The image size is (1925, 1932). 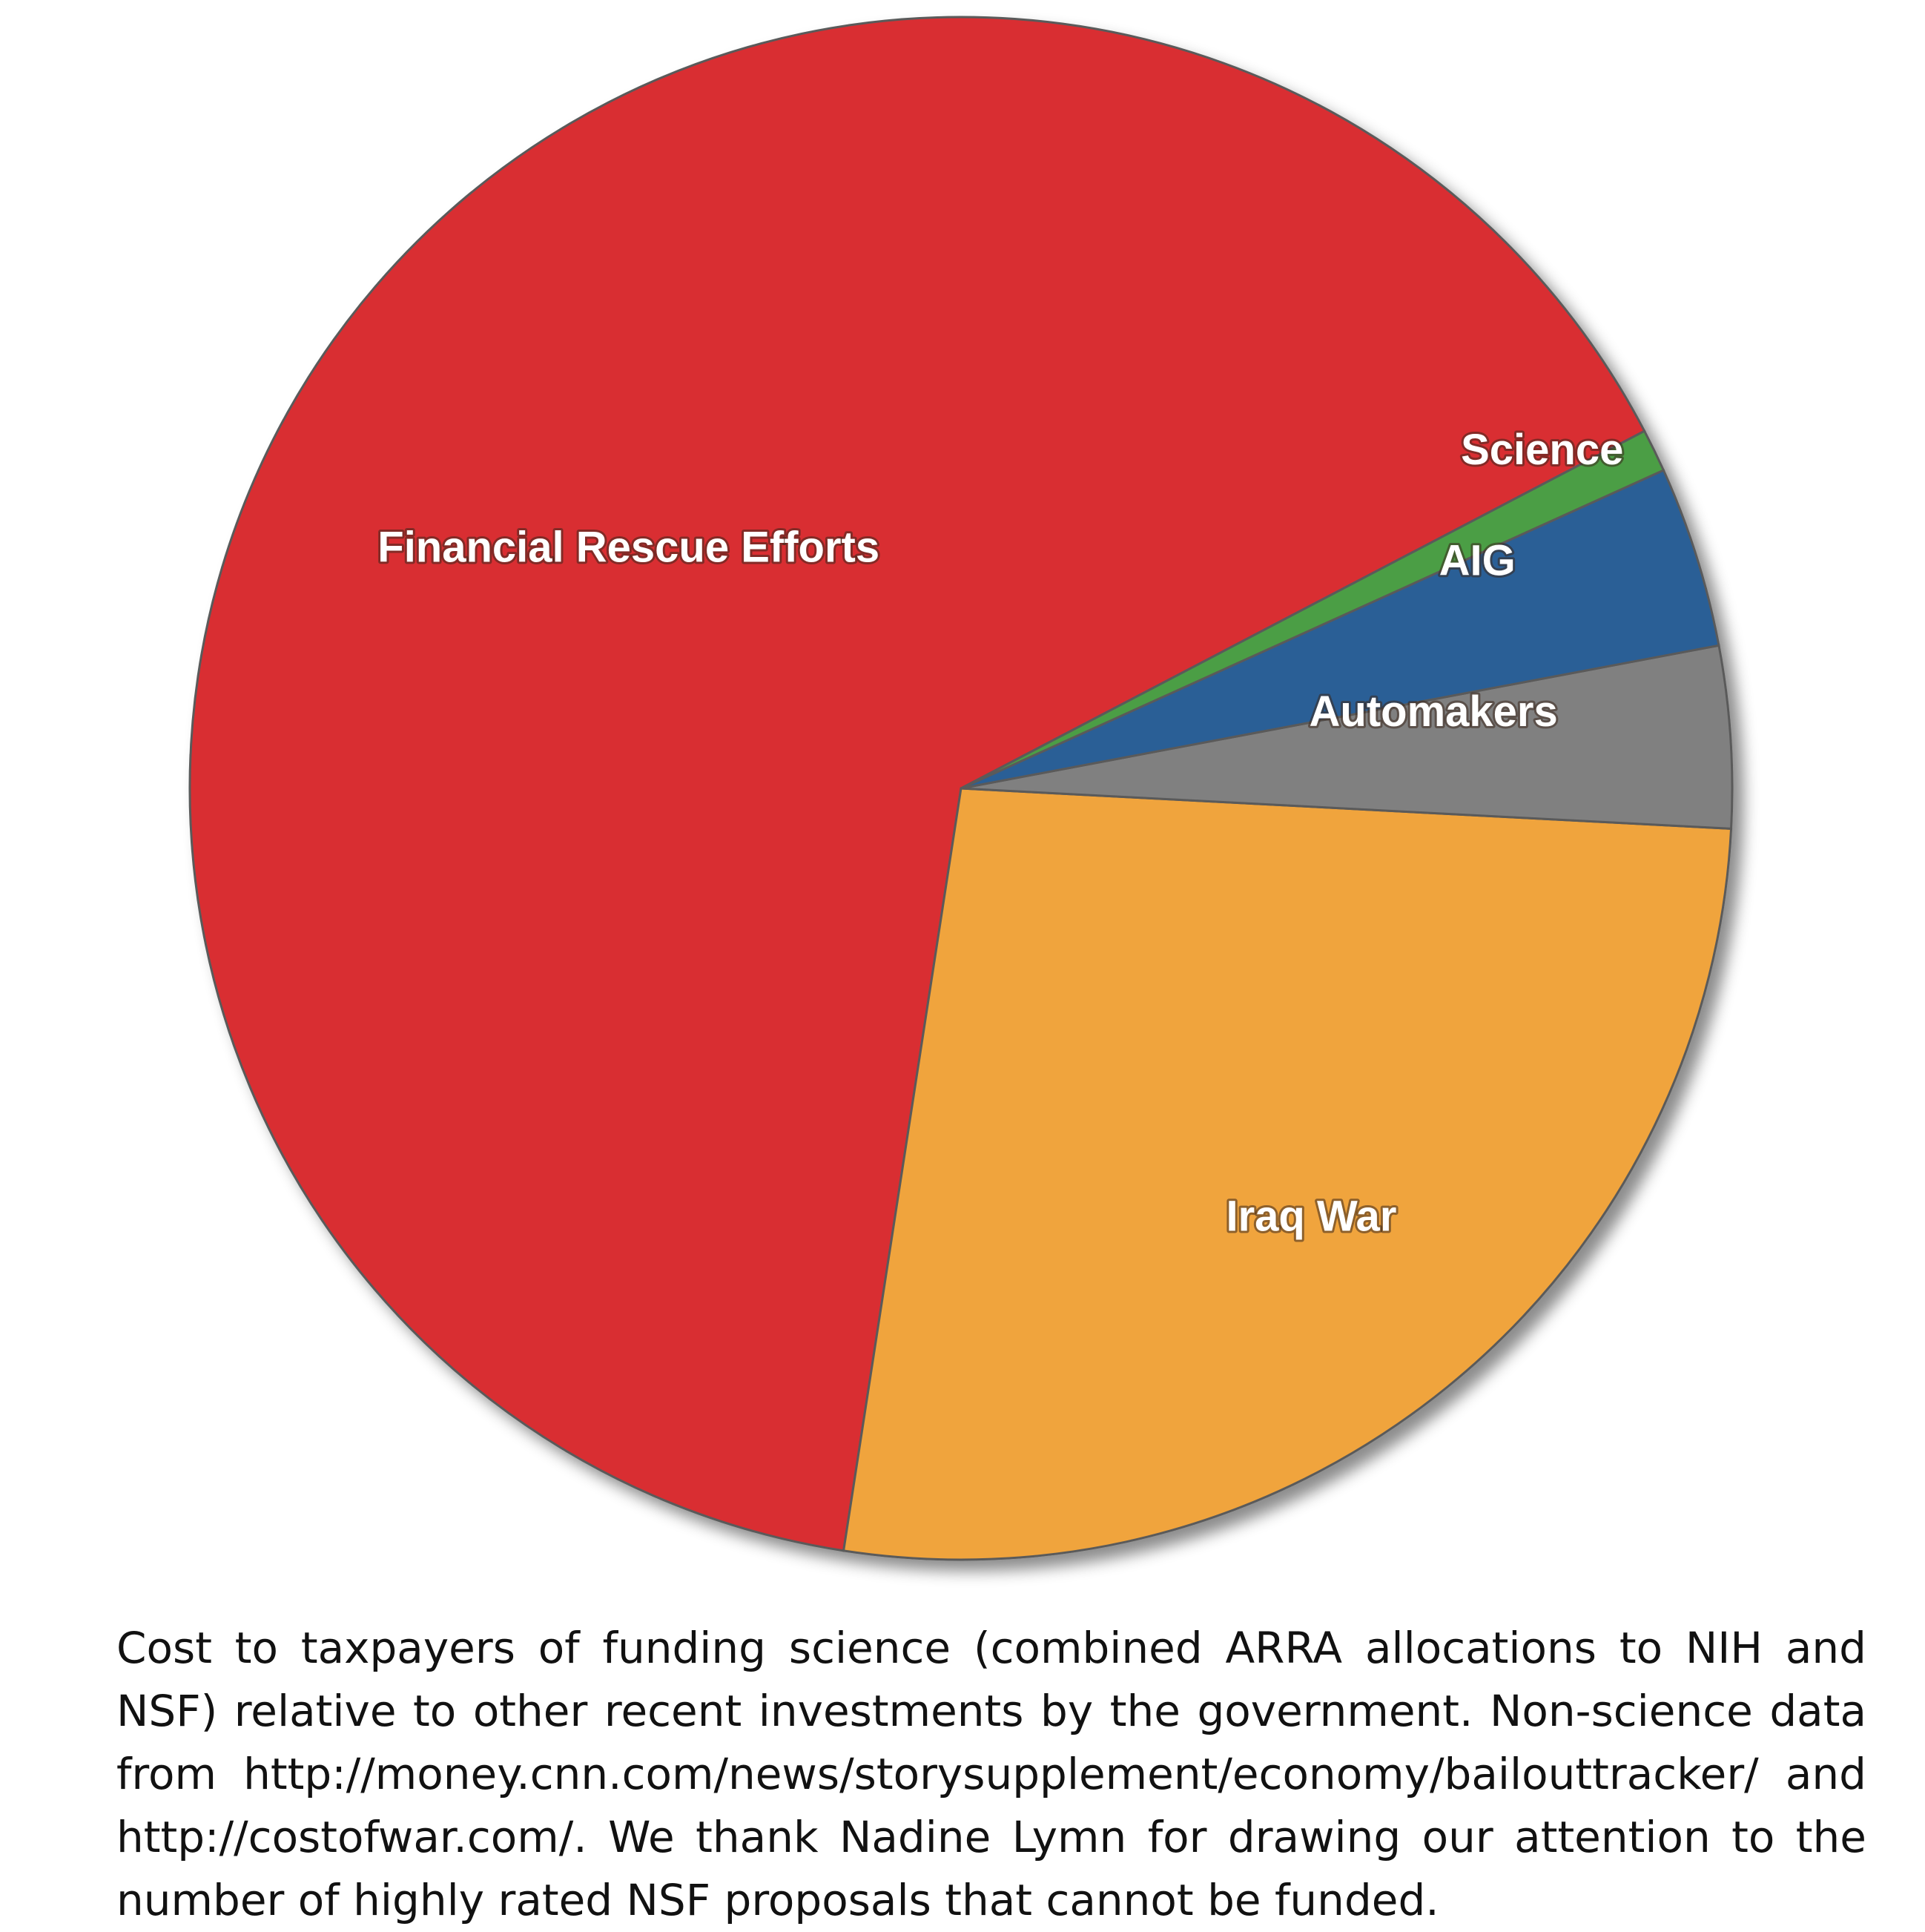 I want to click on pie-slice-automakers, so click(x=1347, y=737).